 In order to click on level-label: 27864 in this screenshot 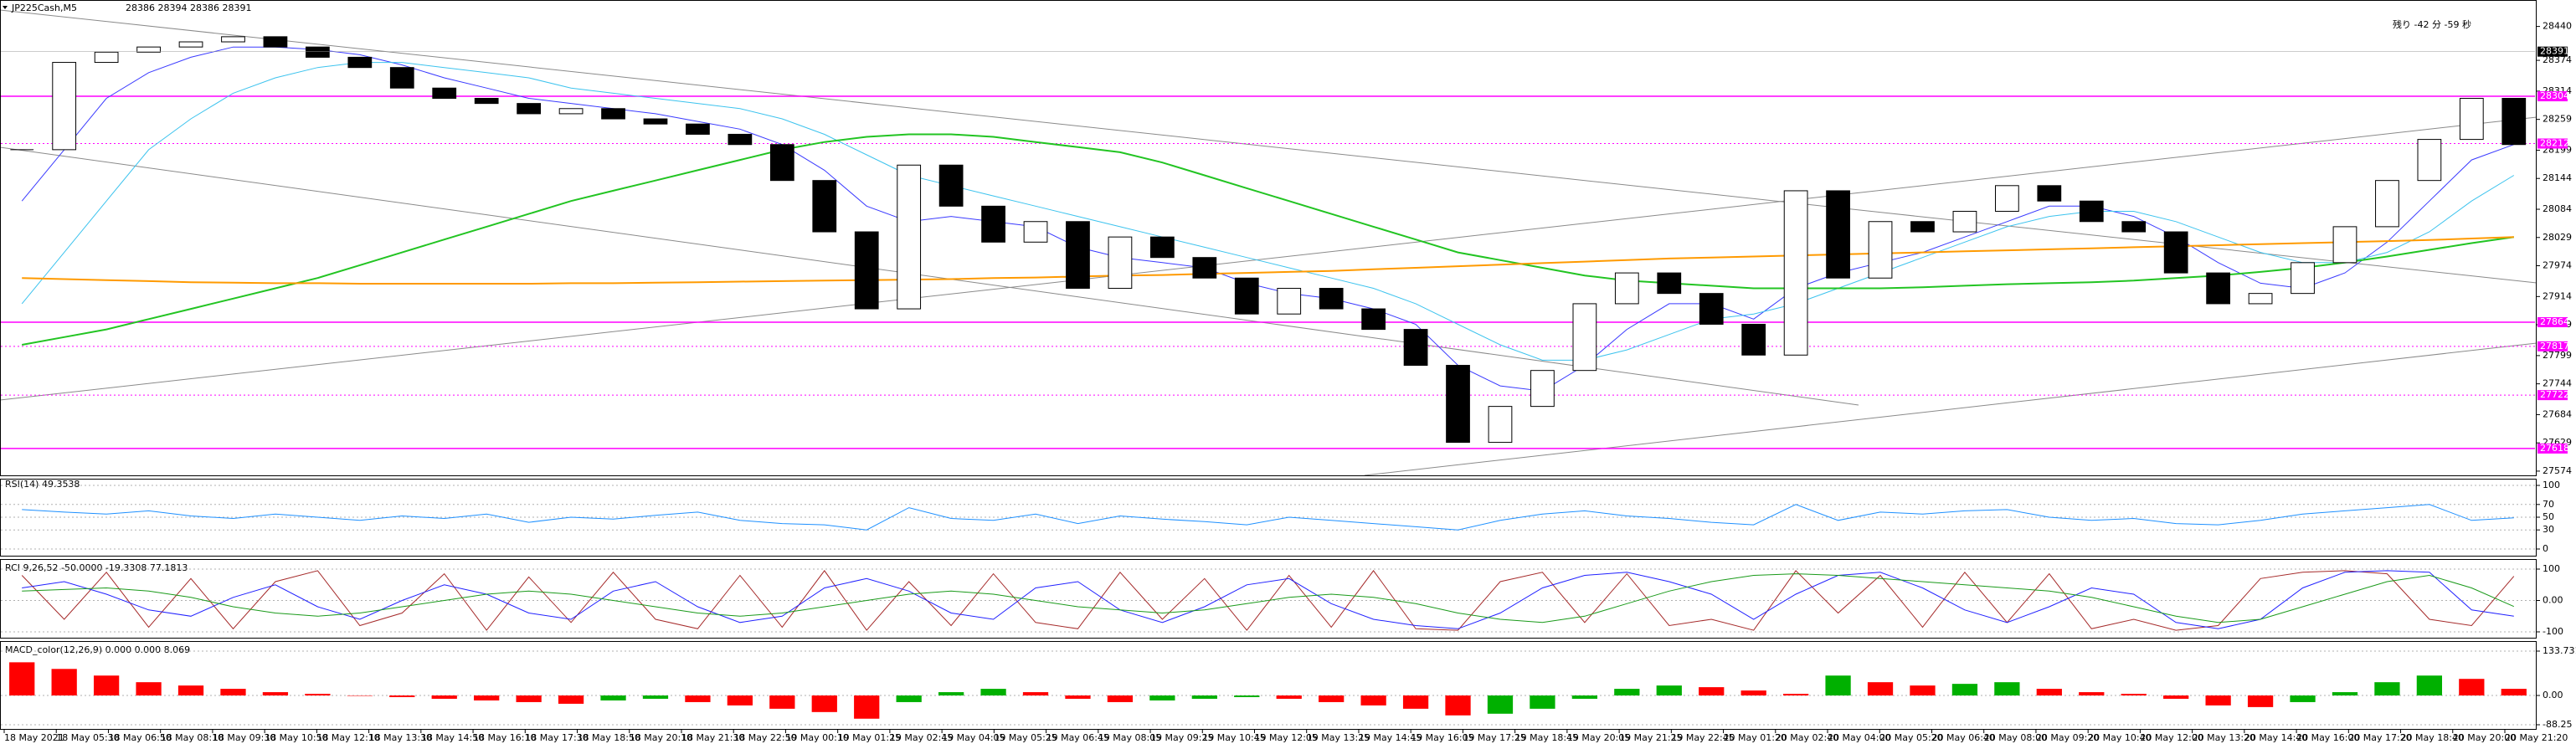, I will do `click(2554, 321)`.